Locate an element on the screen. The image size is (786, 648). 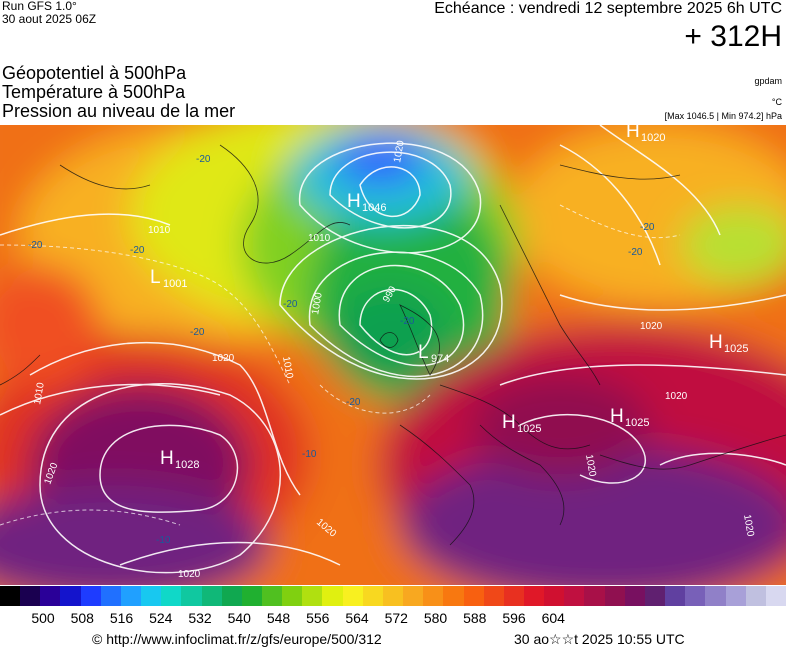
high-value: 1046 is located at coordinates (374, 208).